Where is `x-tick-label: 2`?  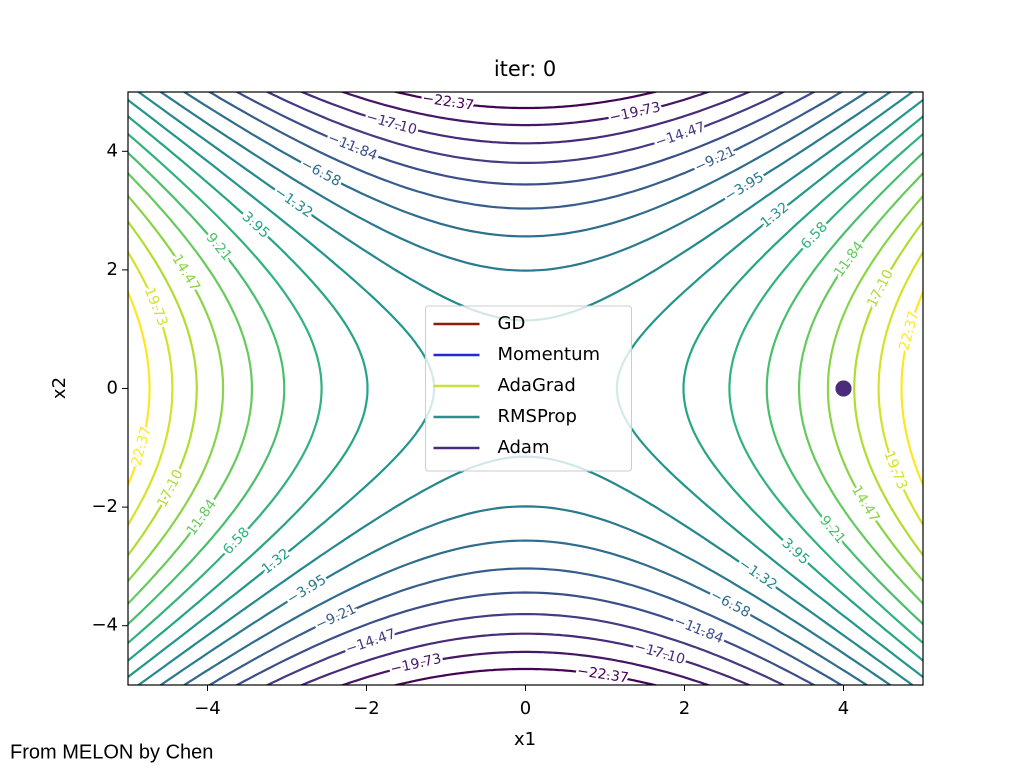 x-tick-label: 2 is located at coordinates (684, 708).